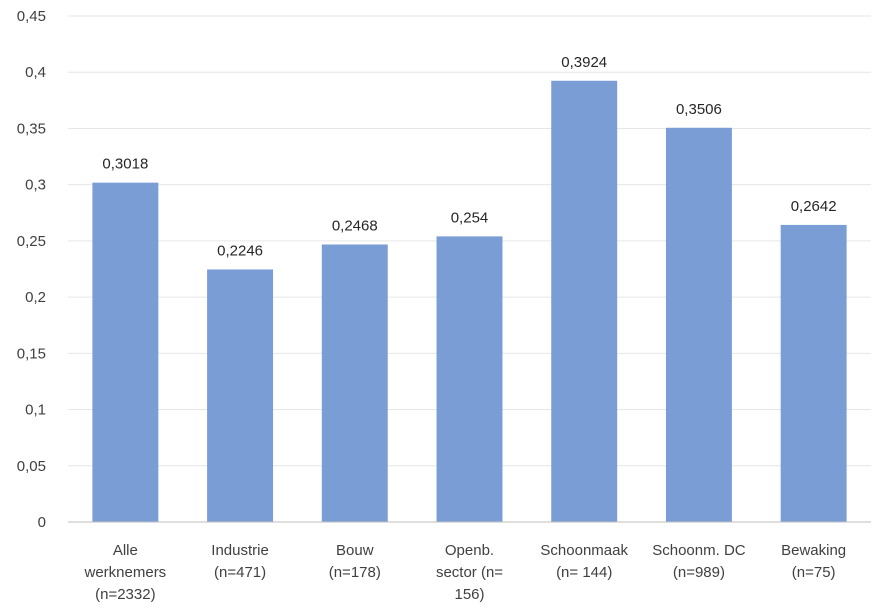  I want to click on x-category-label-line: Industrie, so click(240, 550).